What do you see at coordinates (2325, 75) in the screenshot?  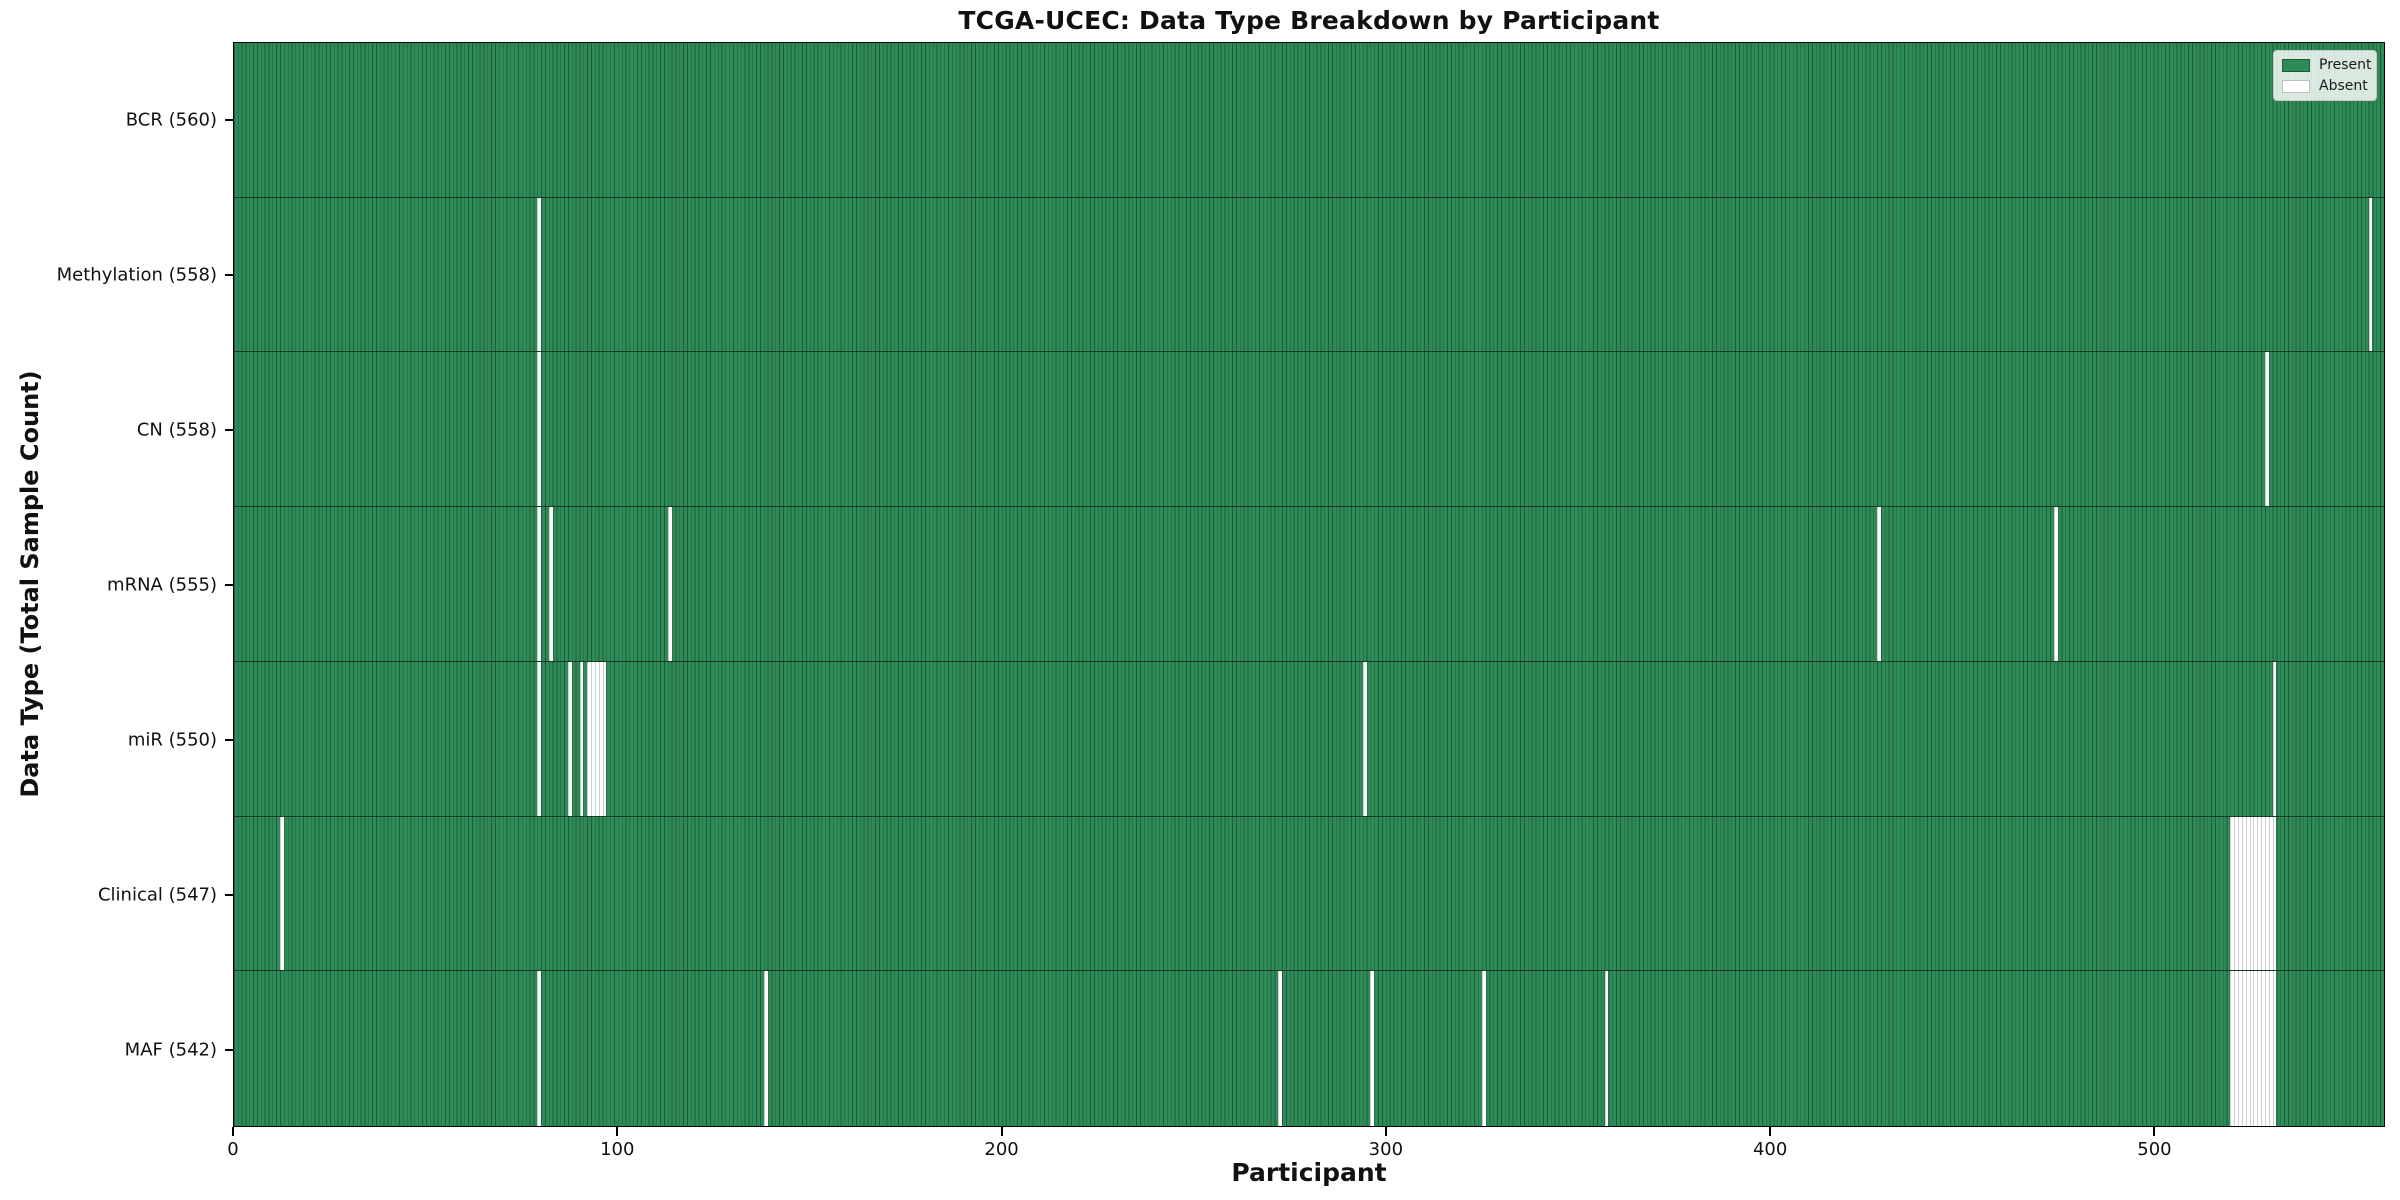 I see `legend: Present Absent` at bounding box center [2325, 75].